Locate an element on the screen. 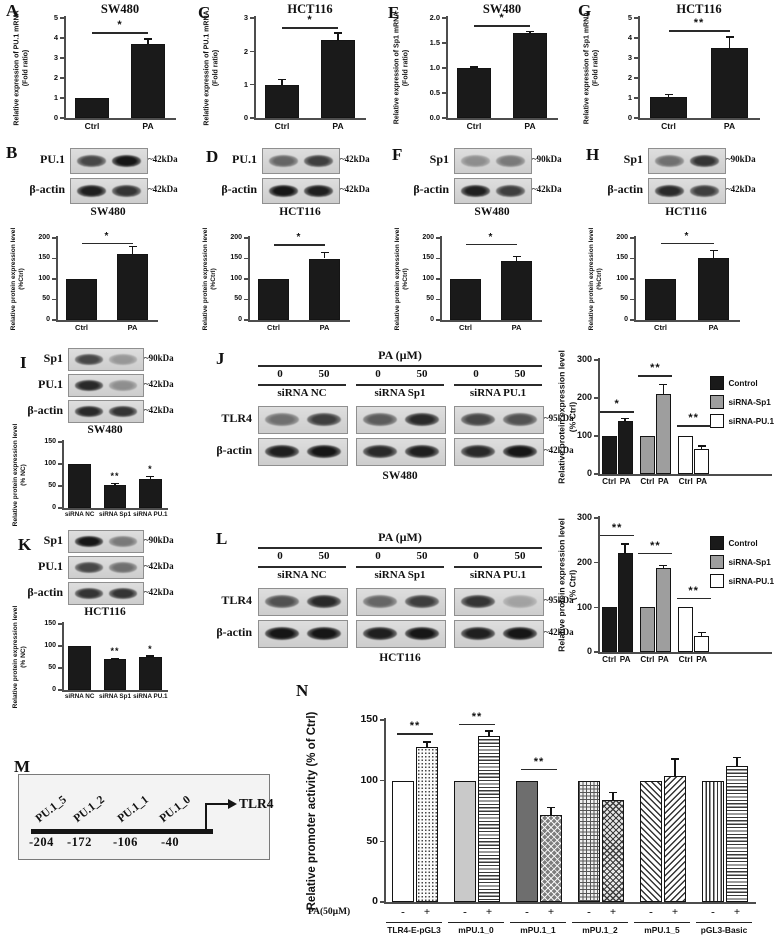 This screenshot has height=946, width=777. significance-stars: * is located at coordinates (120, 25).